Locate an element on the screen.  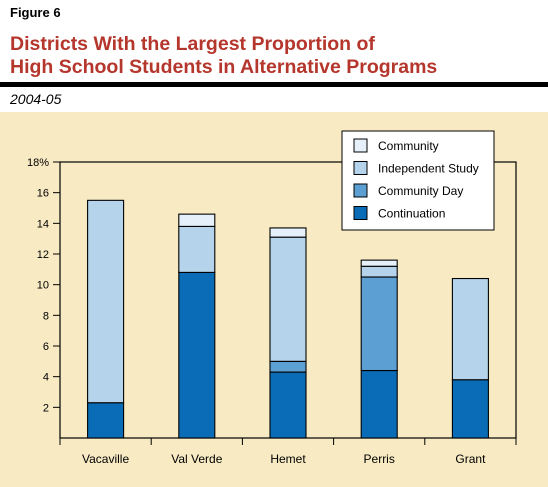
x-category-label: Grant is located at coordinates (470, 459).